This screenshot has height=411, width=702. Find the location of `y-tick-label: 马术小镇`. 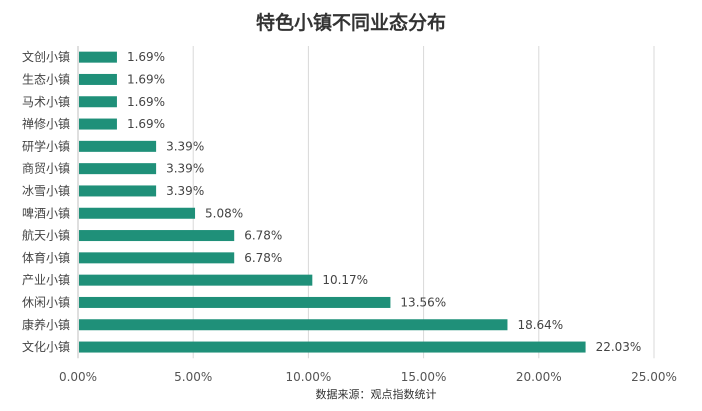

y-tick-label: 马术小镇 is located at coordinates (46, 102).